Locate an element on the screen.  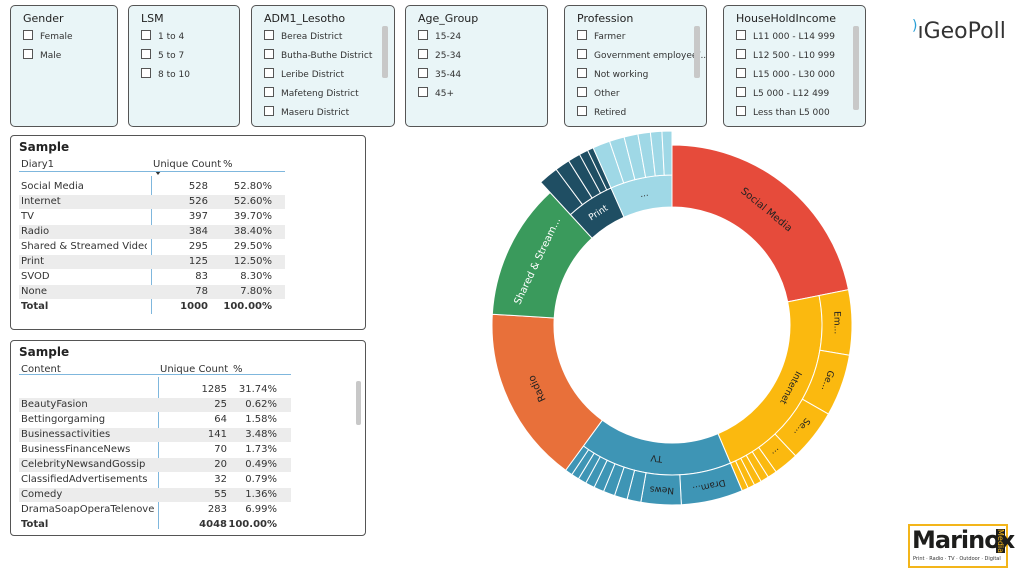
row-label: BeautyFasion is located at coordinates (54, 404).